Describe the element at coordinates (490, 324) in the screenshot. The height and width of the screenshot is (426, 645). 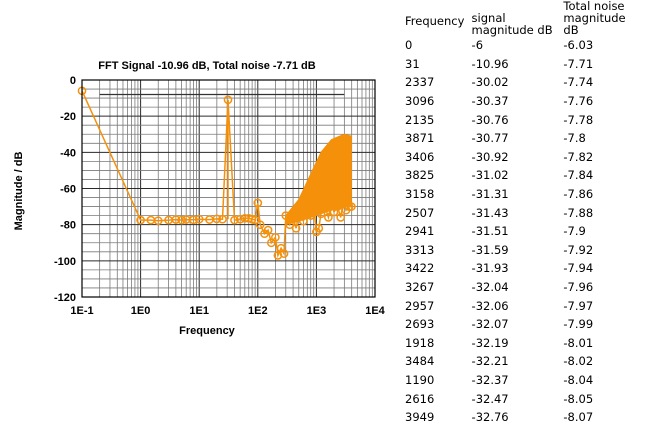
I see `cell-signal-magnitude: -32.07` at that location.